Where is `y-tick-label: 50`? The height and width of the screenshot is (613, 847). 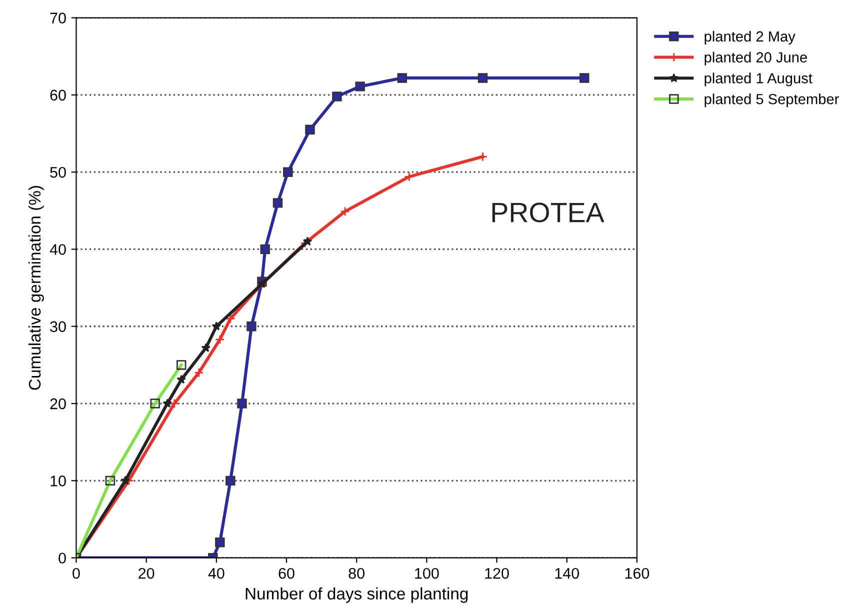
y-tick-label: 50 is located at coordinates (58, 172).